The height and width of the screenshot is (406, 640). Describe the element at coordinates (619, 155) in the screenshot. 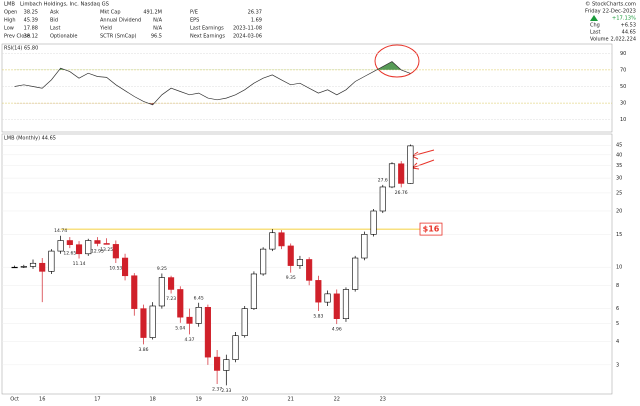

I see `y-tick-label: 40` at that location.